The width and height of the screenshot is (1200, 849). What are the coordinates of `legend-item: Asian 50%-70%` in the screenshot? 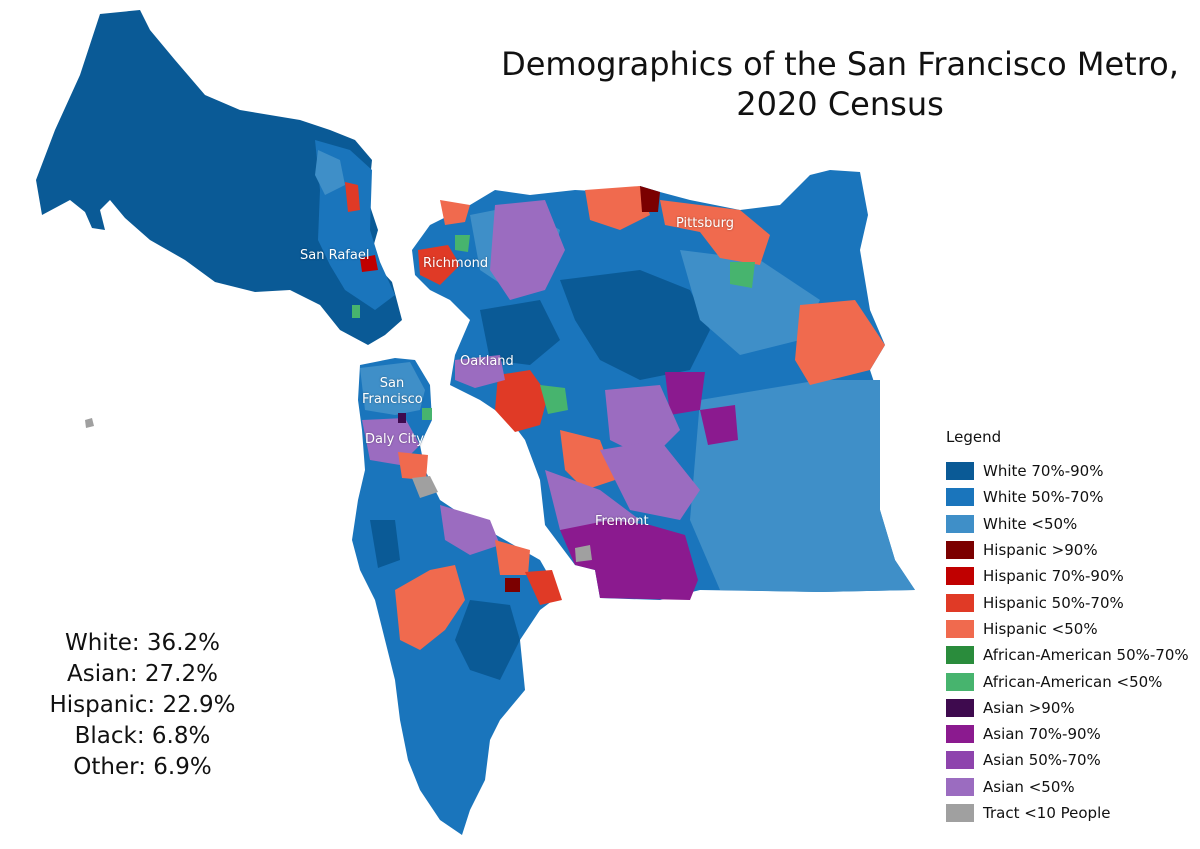 It's located at (1071, 760).